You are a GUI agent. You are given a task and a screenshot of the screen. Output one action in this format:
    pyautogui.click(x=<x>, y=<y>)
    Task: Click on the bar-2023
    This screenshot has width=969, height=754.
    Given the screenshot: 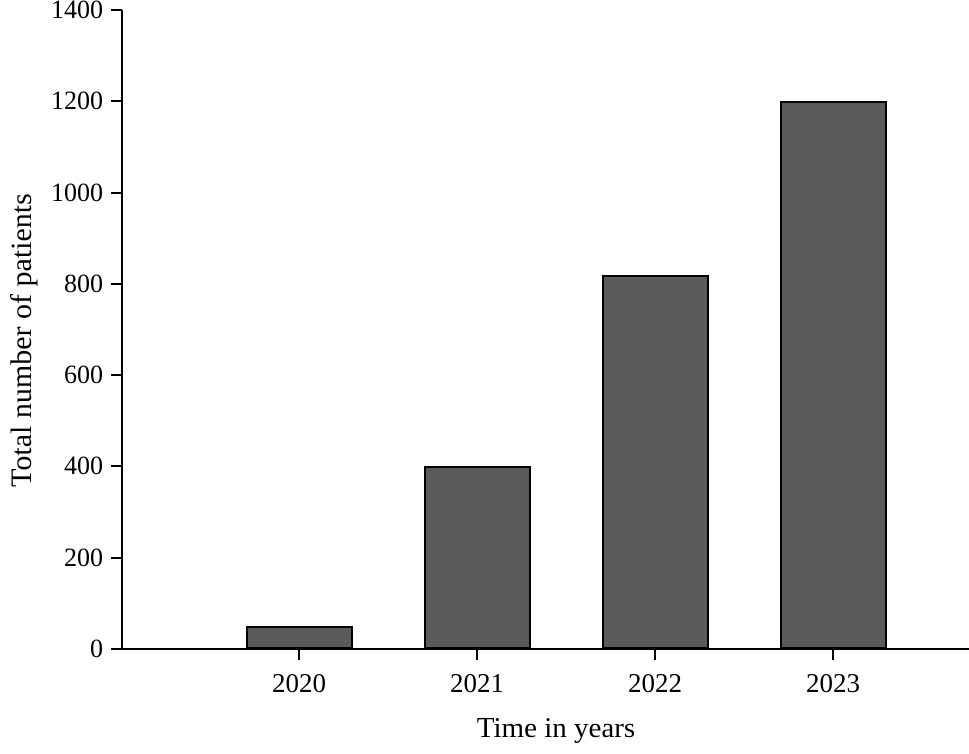 What is the action you would take?
    pyautogui.click(x=833, y=375)
    